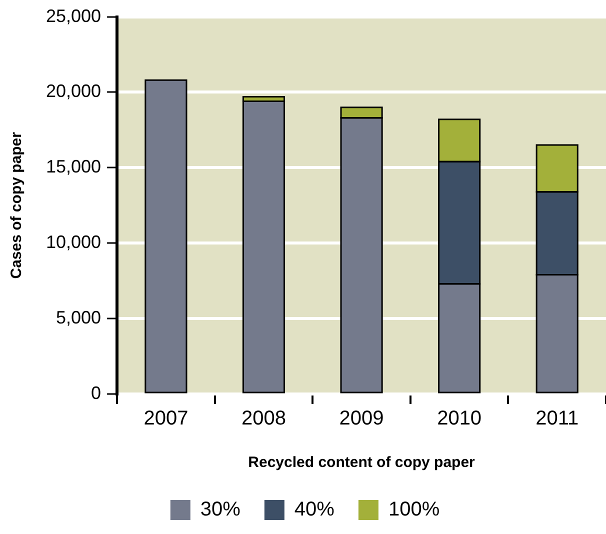 Image resolution: width=606 pixels, height=534 pixels. Describe the element at coordinates (557, 419) in the screenshot. I see `x-tick-label: 2011` at that location.